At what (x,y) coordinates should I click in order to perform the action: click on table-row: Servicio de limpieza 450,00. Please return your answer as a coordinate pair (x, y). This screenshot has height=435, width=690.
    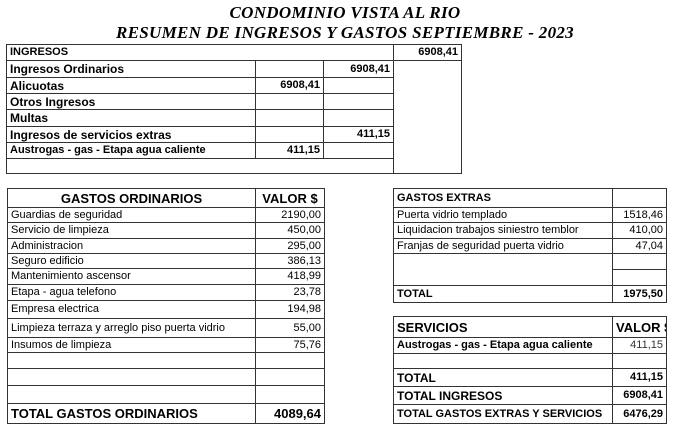
    Looking at the image, I should click on (166, 230).